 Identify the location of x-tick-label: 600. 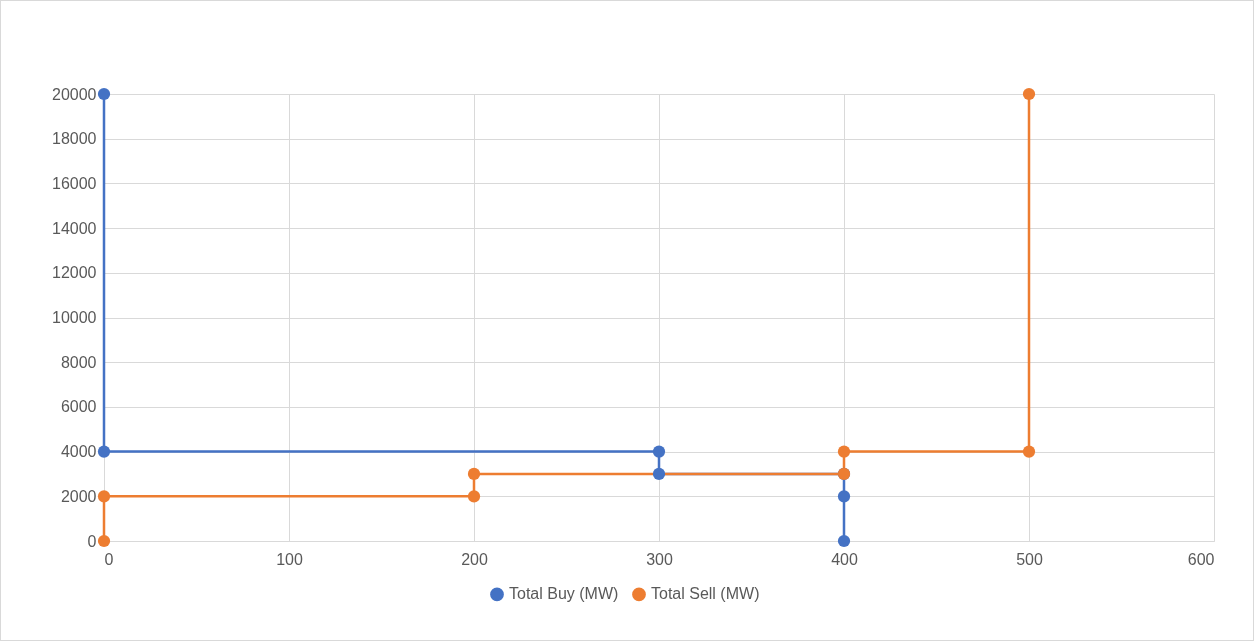
(1201, 559).